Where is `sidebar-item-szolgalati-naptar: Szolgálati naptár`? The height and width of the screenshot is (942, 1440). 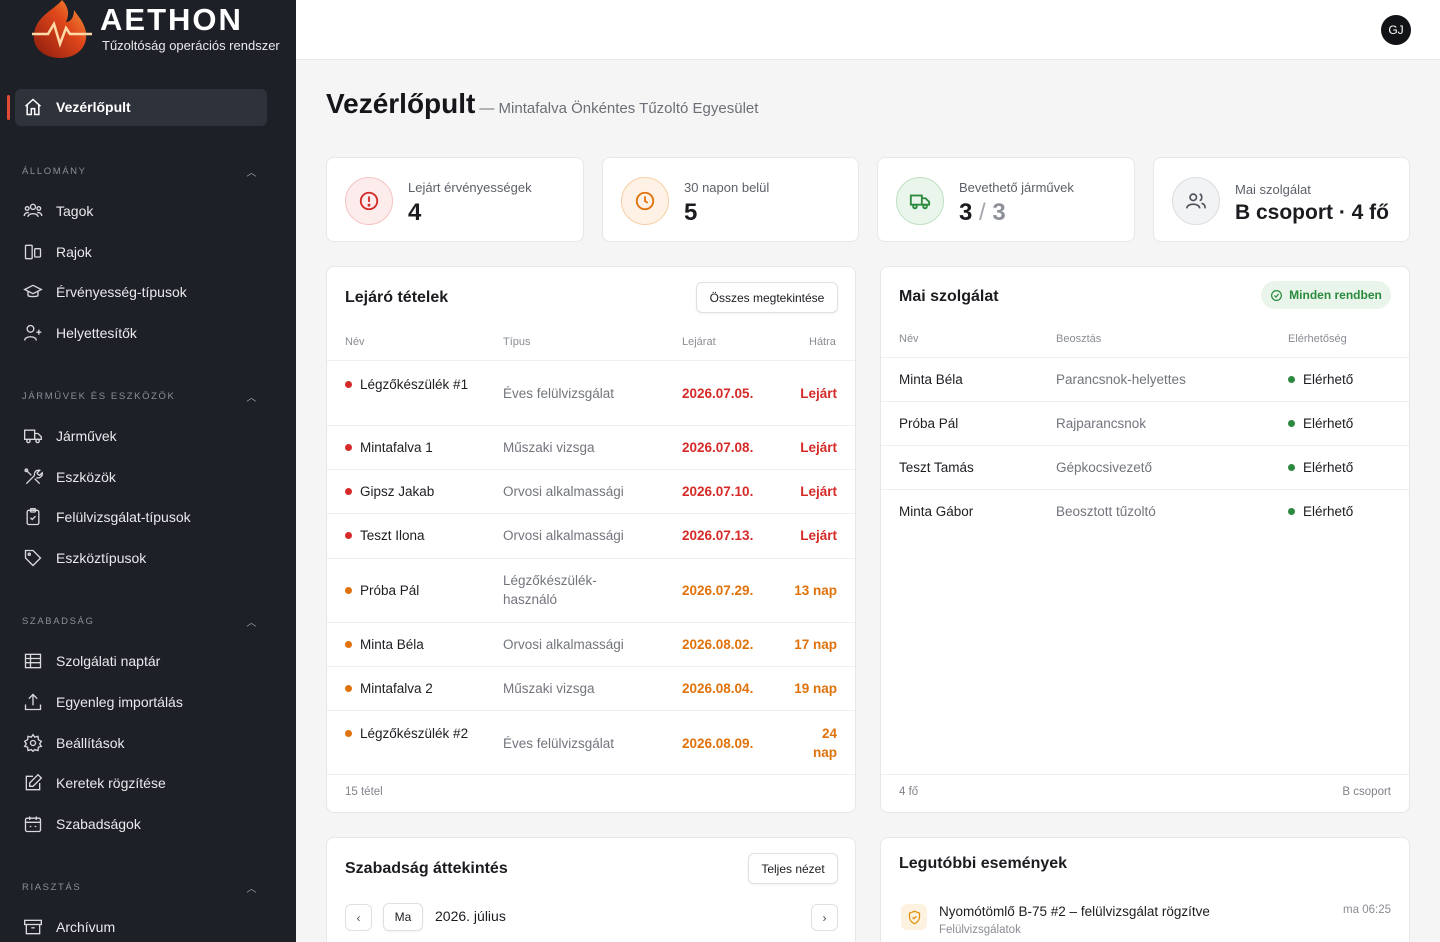 sidebar-item-szolgalati-naptar: Szolgálati naptár is located at coordinates (147, 661).